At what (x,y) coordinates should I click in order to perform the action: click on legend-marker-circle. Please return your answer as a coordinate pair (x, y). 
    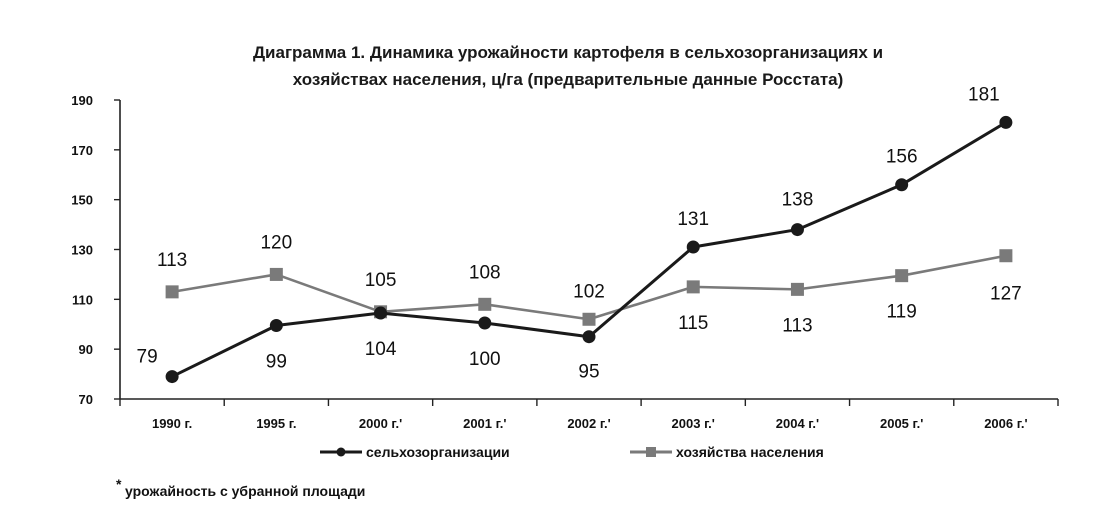
    Looking at the image, I should click on (341, 452).